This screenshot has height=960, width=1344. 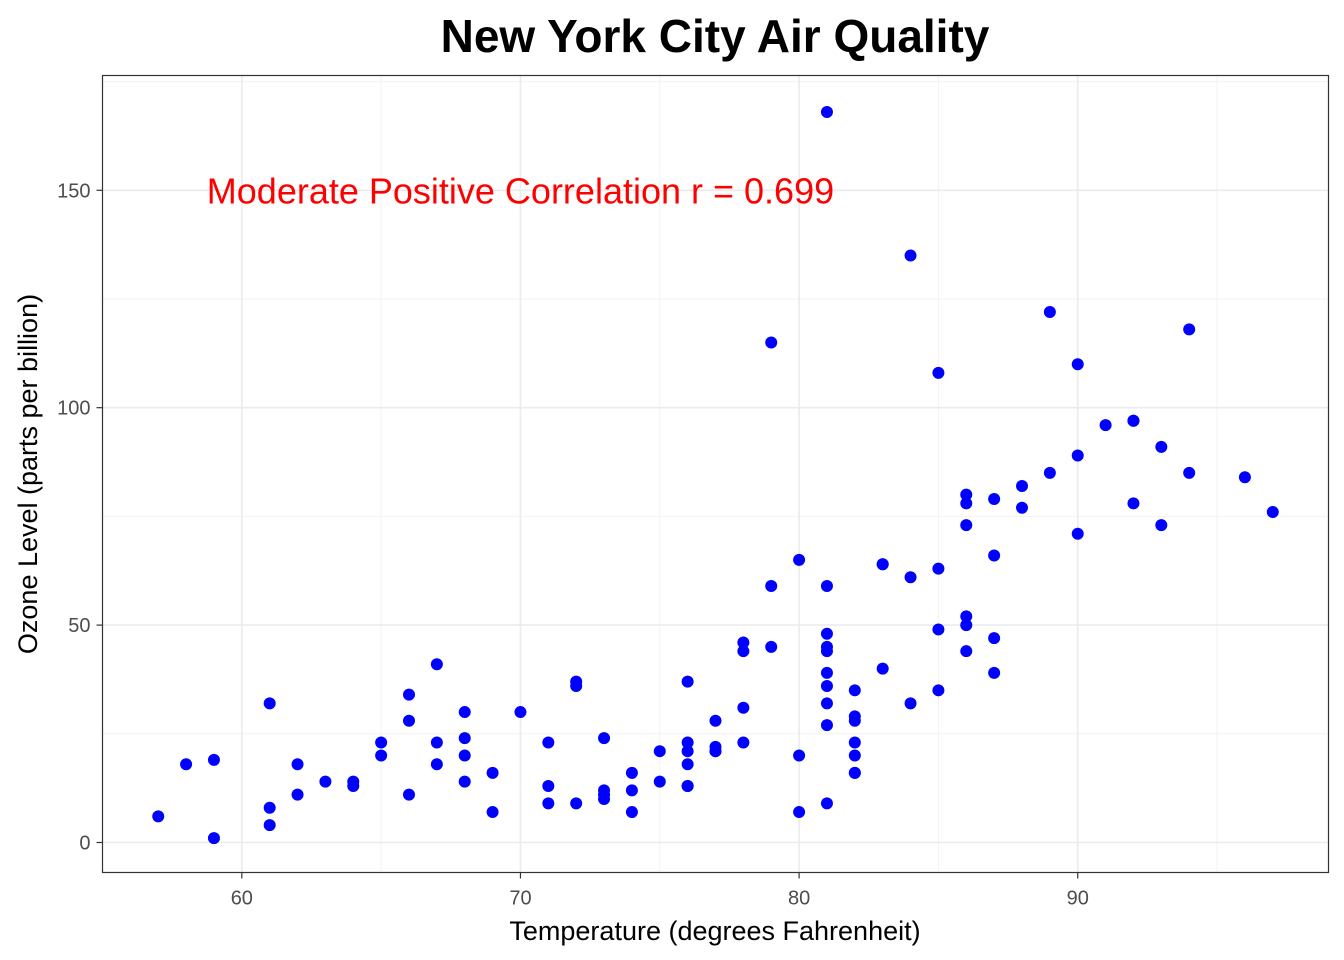 What do you see at coordinates (1078, 899) in the screenshot?
I see `x-tick-label: 90` at bounding box center [1078, 899].